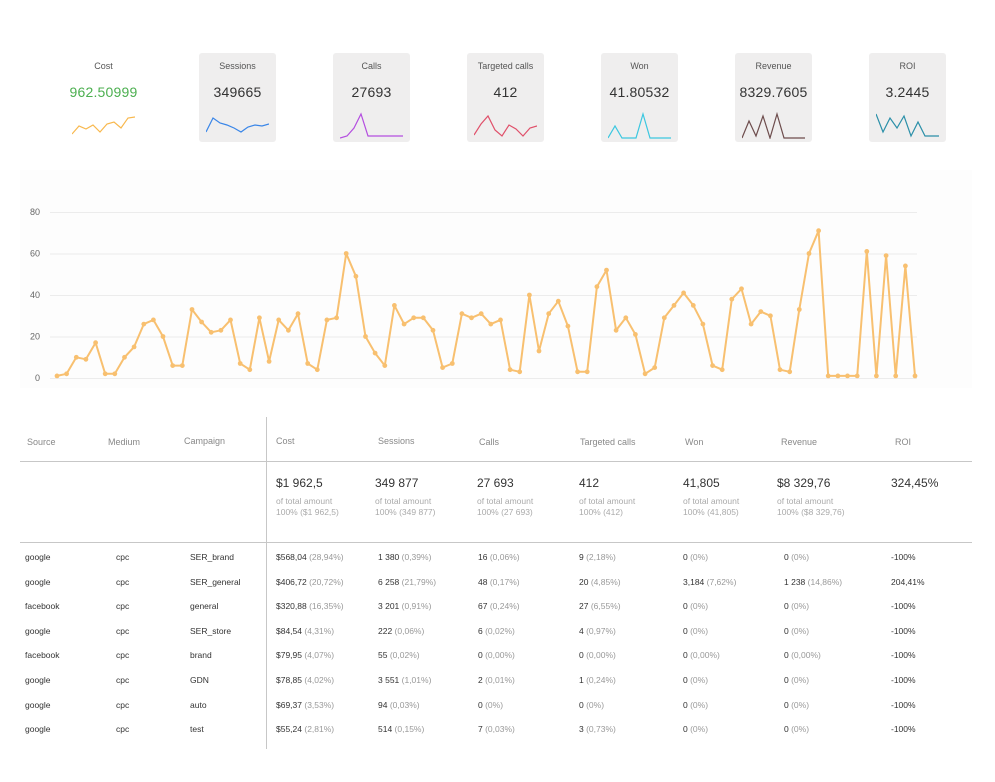  What do you see at coordinates (773, 97) in the screenshot?
I see `kpi-card-revenue: Revenue 8329.7605` at bounding box center [773, 97].